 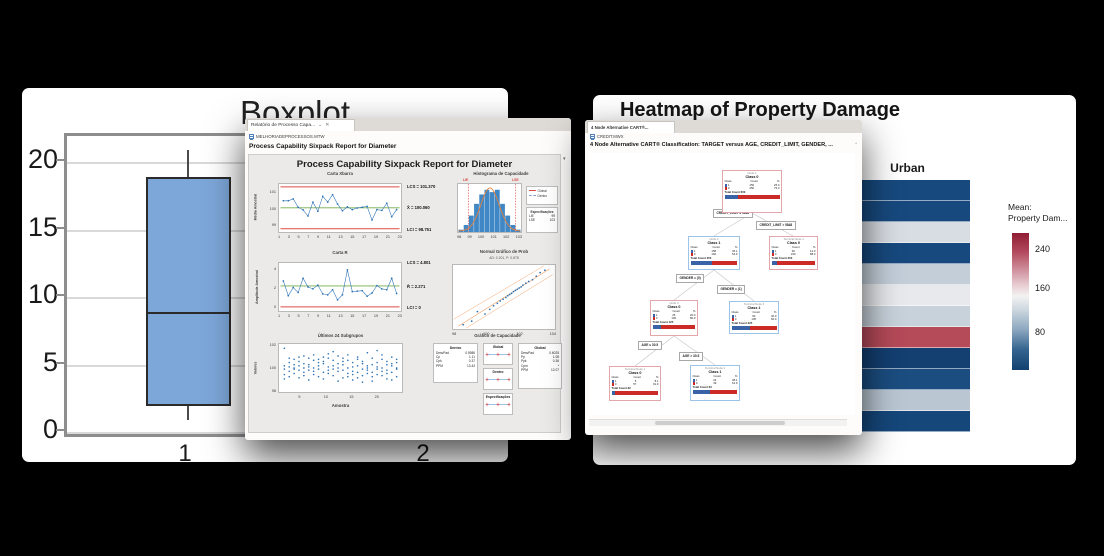 What do you see at coordinates (793, 243) in the screenshot?
I see `node-class-label: Class 0` at bounding box center [793, 243].